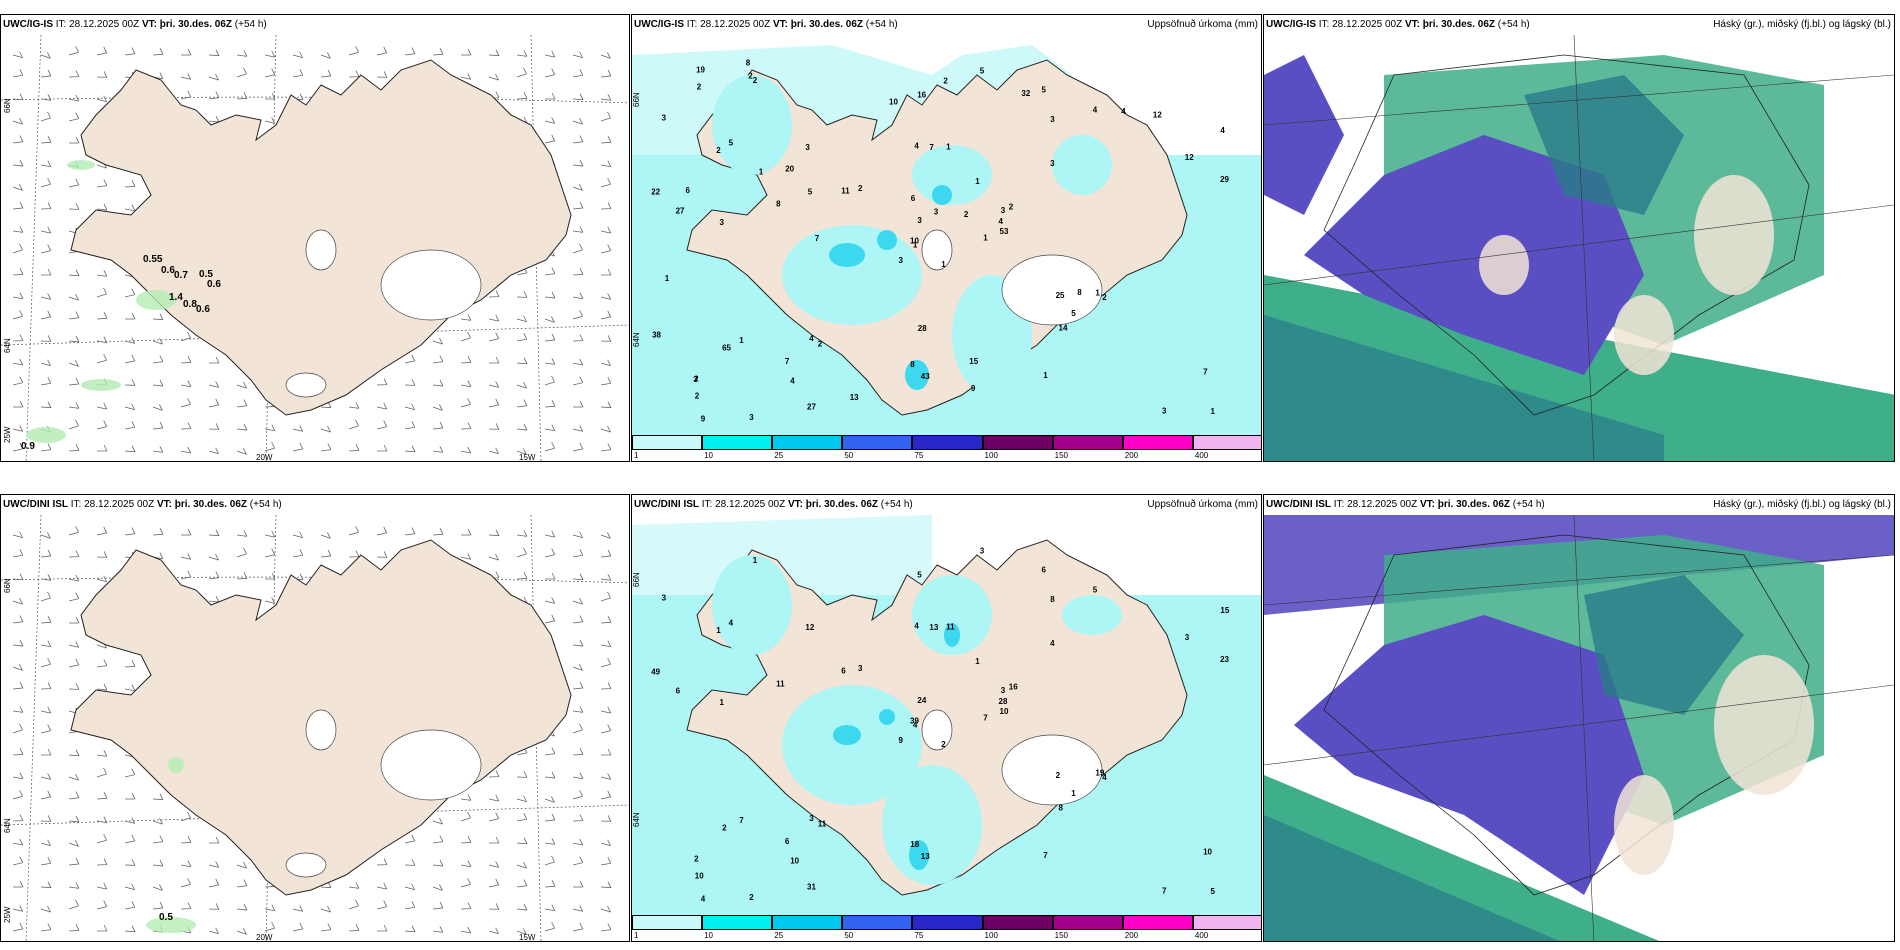 Image resolution: width=1900 pixels, height=950 pixels. What do you see at coordinates (203, 309) in the screenshot?
I see `wind-value: 0.6` at bounding box center [203, 309].